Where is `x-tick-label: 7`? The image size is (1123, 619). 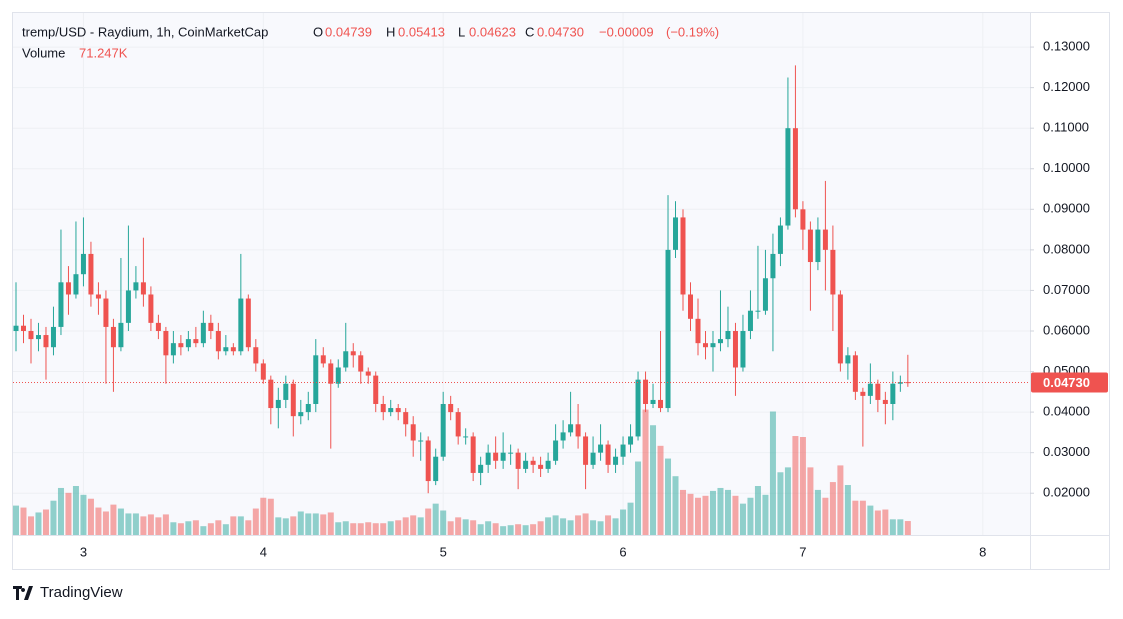 x-tick-label: 7 is located at coordinates (802, 551).